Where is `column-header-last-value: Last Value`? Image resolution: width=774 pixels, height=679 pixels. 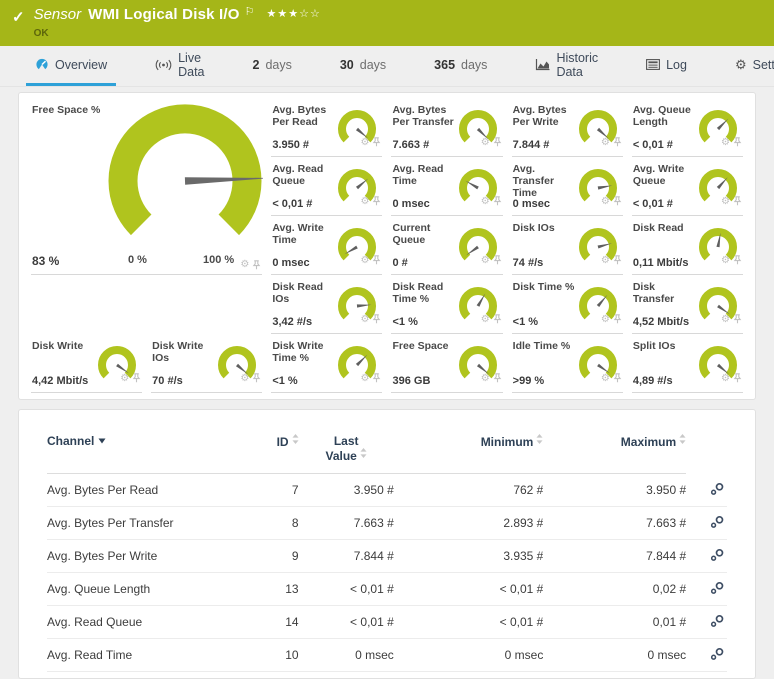 column-header-last-value: Last Value is located at coordinates (346, 453).